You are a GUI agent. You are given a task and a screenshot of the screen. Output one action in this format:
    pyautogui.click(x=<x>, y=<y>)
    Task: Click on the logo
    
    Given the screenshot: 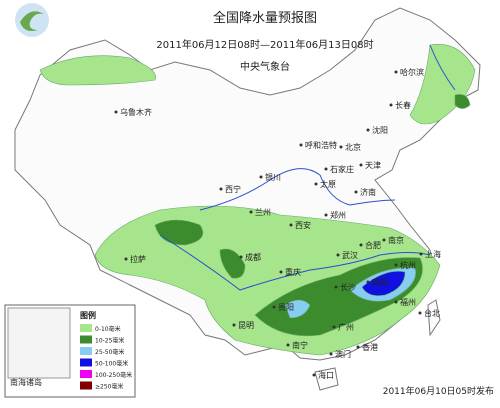 What is the action you would take?
    pyautogui.click(x=32, y=20)
    